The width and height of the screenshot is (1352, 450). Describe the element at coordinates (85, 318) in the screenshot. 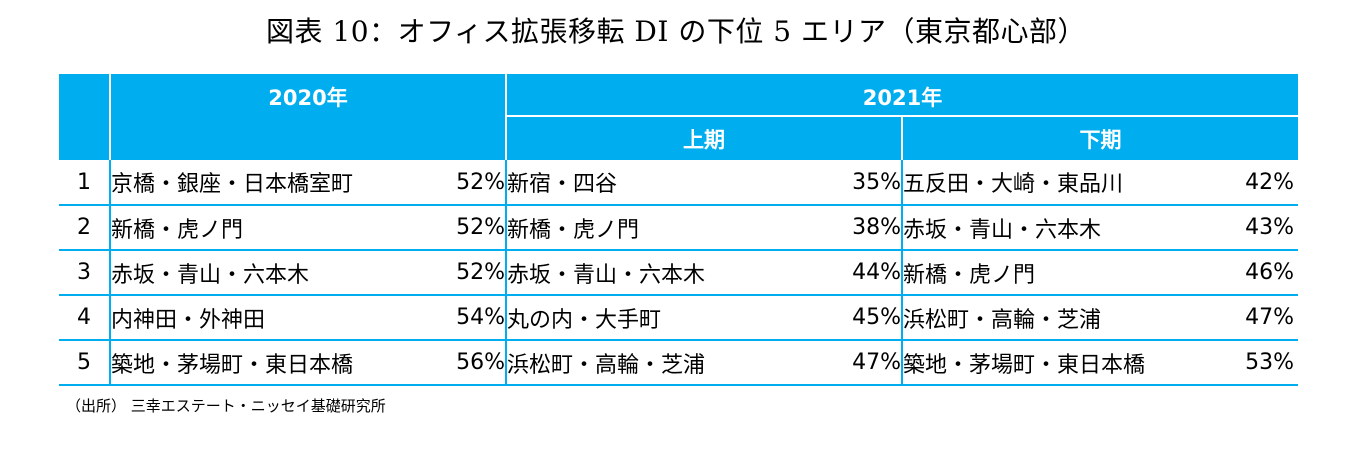

I see `rank-cell: 4` at that location.